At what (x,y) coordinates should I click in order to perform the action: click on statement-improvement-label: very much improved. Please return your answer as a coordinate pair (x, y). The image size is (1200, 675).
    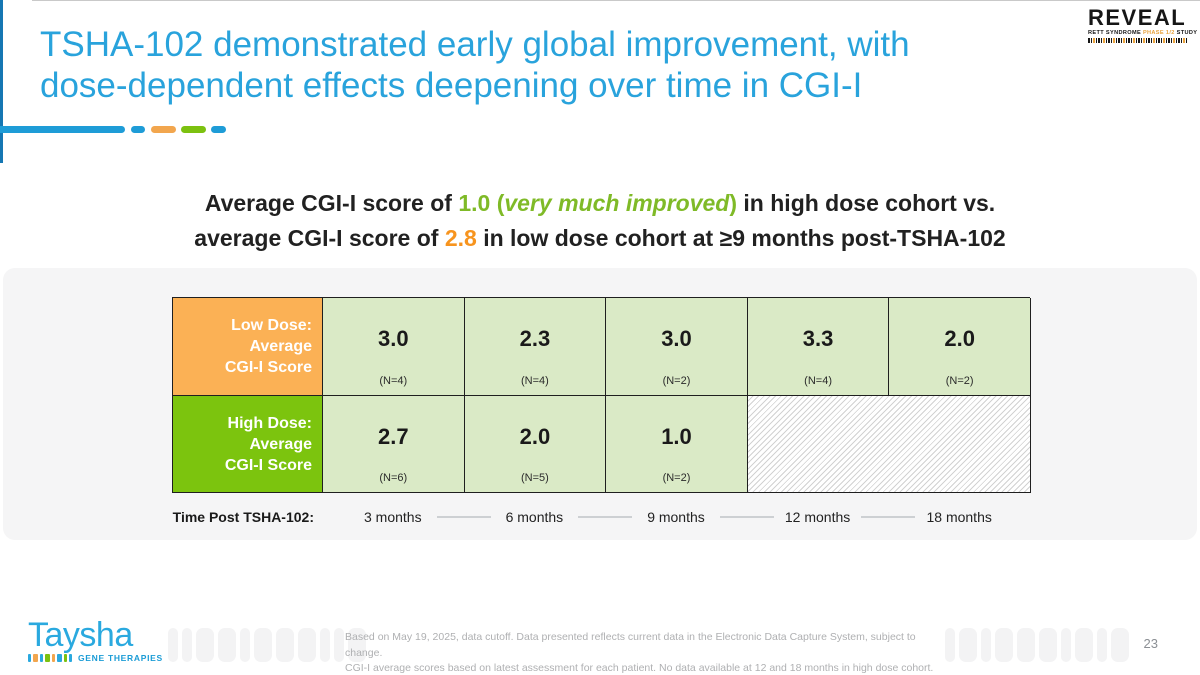
    Looking at the image, I should click on (617, 203).